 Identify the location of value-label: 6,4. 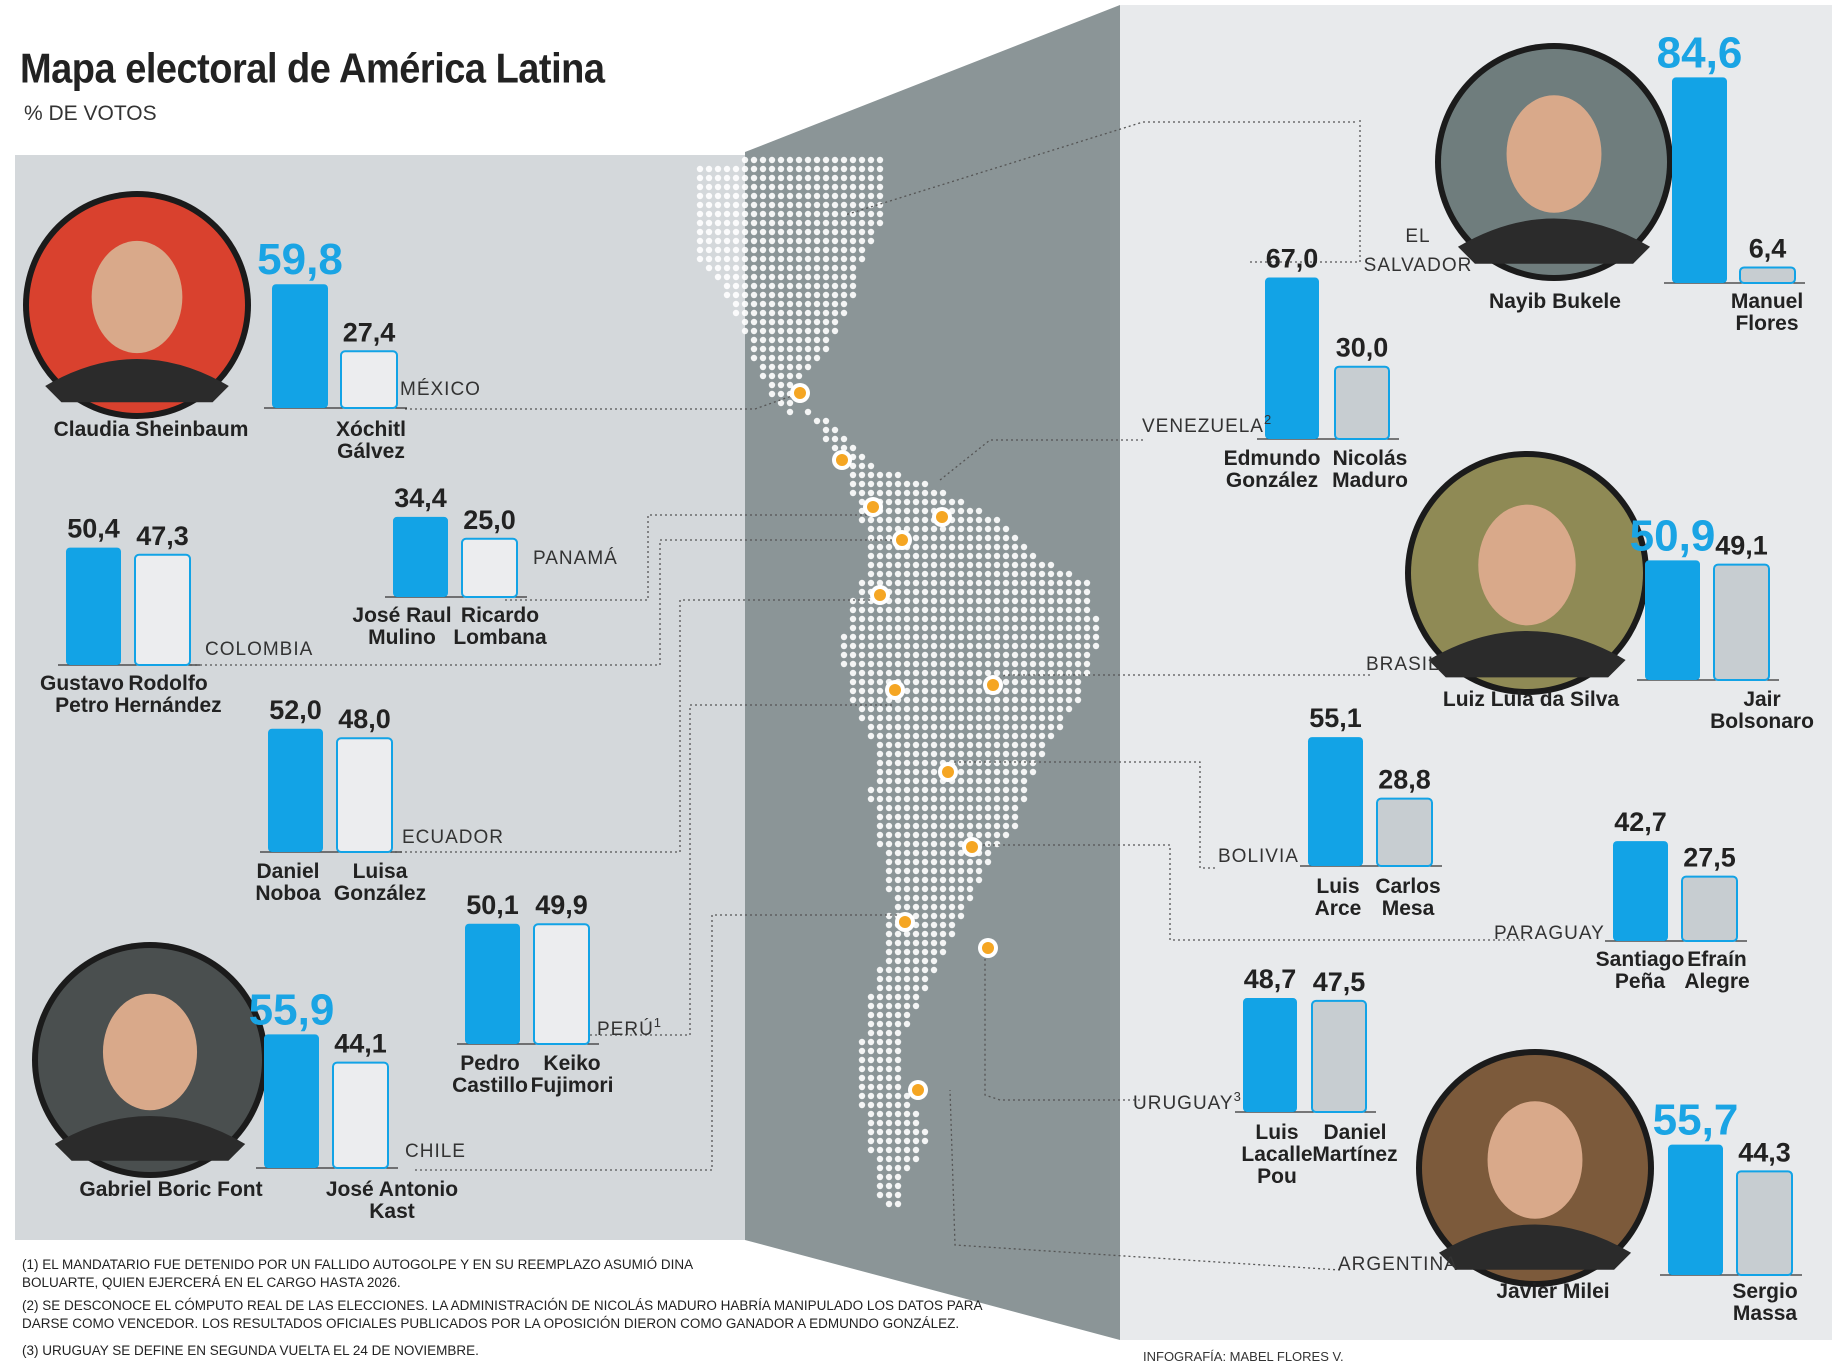
(1768, 248).